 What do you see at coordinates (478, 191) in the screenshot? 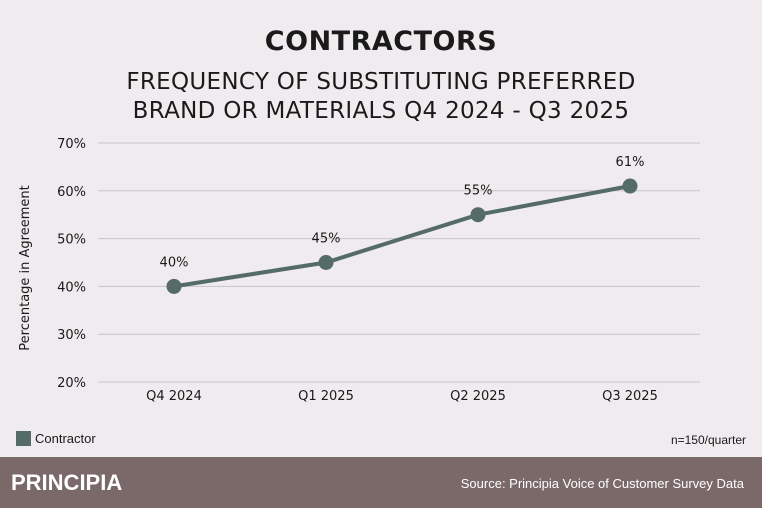
I see `data-label: 55%` at bounding box center [478, 191].